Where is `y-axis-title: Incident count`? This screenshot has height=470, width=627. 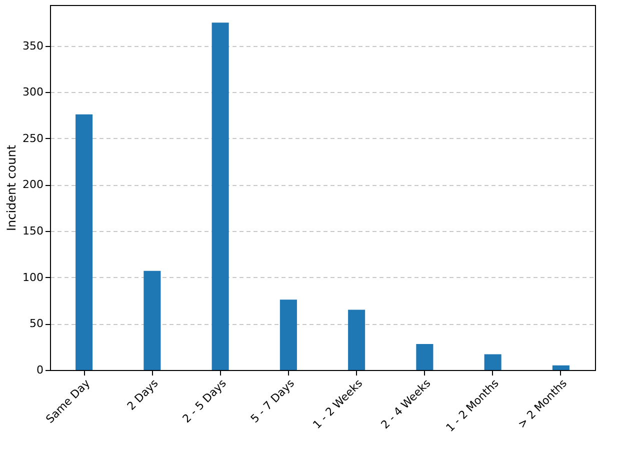
y-axis-title: Incident count is located at coordinates (11, 188).